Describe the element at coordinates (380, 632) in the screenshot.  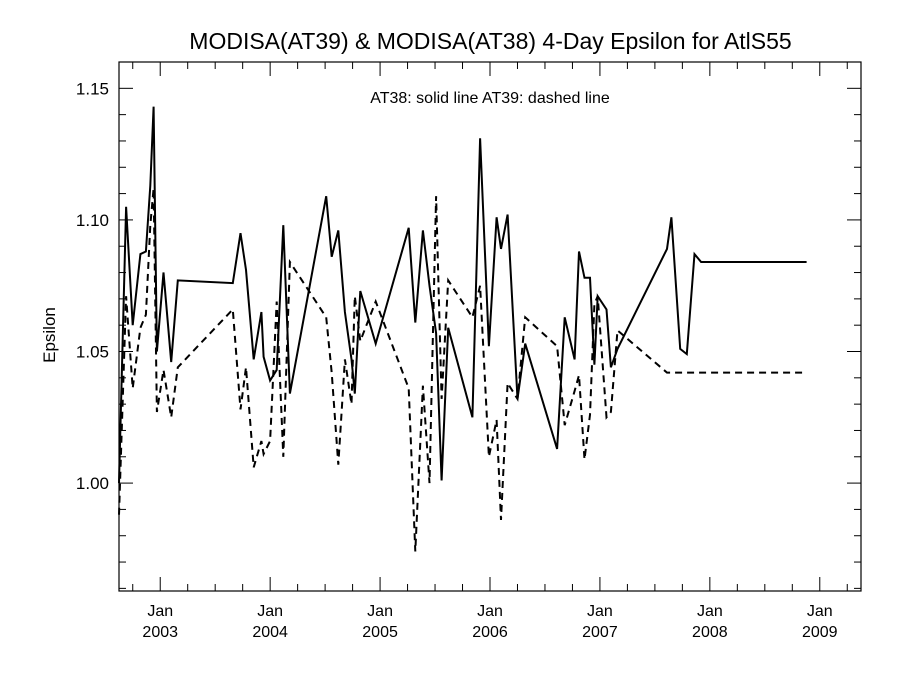
I see `x-tick-year-label: 2005` at that location.